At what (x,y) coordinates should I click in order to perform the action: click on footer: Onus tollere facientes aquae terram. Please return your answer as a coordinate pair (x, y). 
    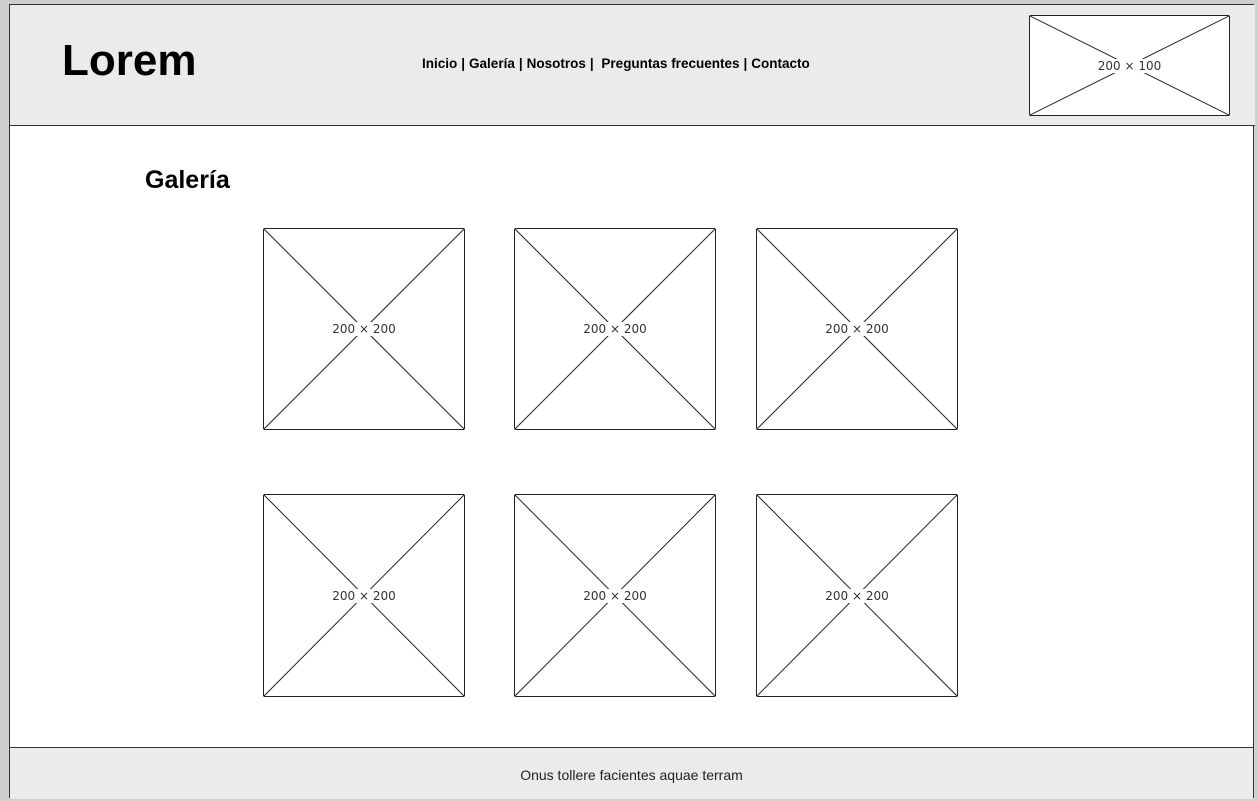
    Looking at the image, I should click on (631, 773).